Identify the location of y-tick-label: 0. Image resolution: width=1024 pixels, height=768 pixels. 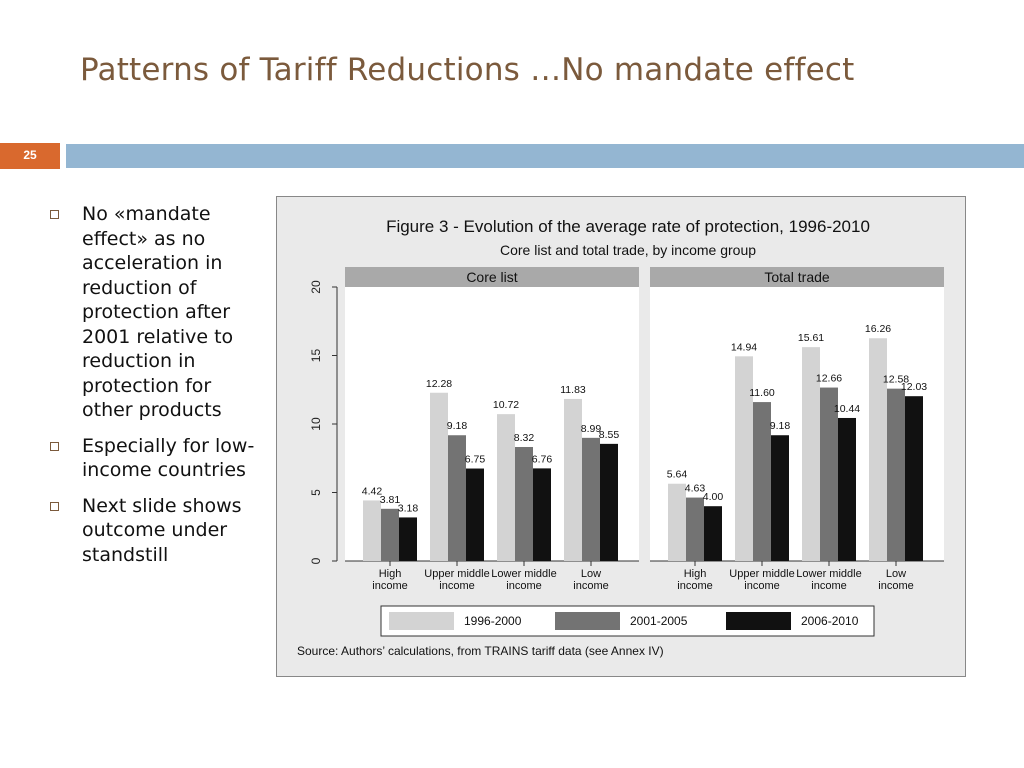
(316, 560).